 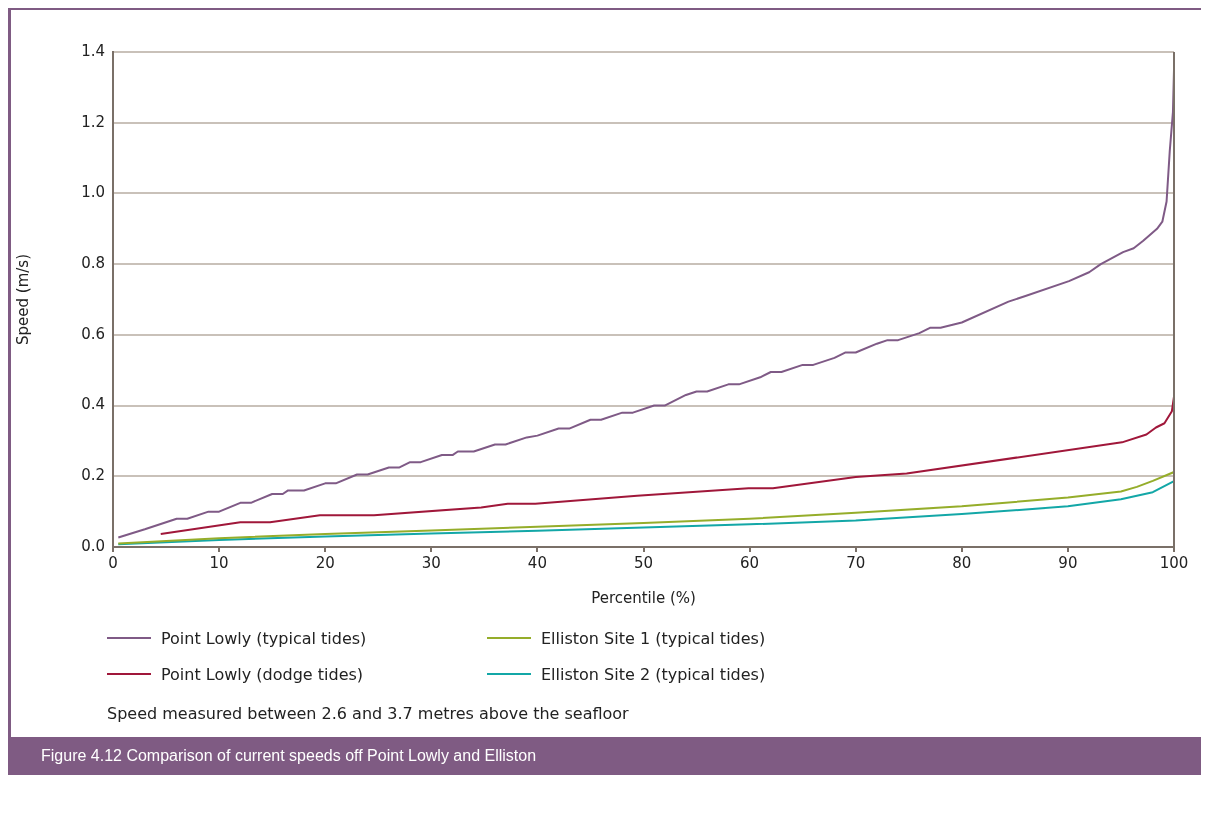 I want to click on y-tick-label: 0.4, so click(x=93, y=404).